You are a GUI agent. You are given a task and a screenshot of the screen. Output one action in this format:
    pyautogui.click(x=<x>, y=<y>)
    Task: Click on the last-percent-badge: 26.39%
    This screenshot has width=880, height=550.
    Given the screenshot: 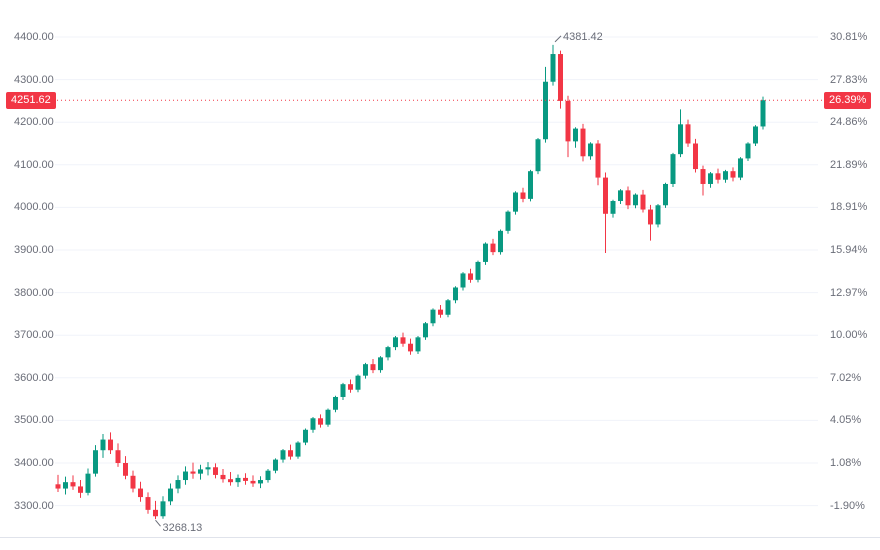 What is the action you would take?
    pyautogui.click(x=848, y=100)
    